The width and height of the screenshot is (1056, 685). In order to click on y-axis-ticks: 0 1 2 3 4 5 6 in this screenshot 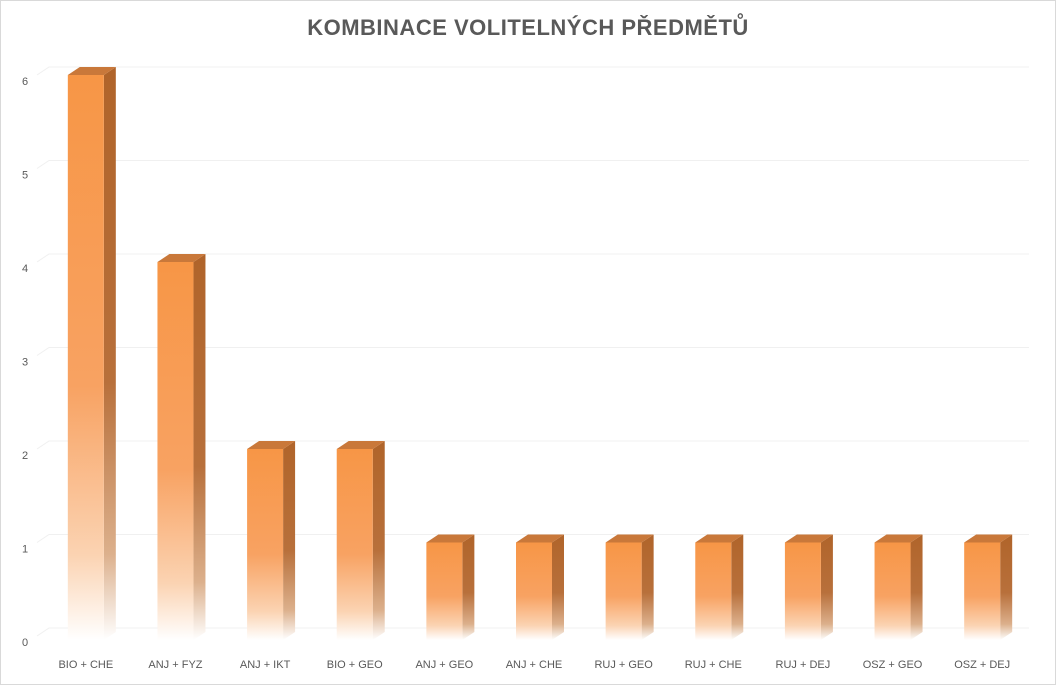, I will do `click(25, 362)`.